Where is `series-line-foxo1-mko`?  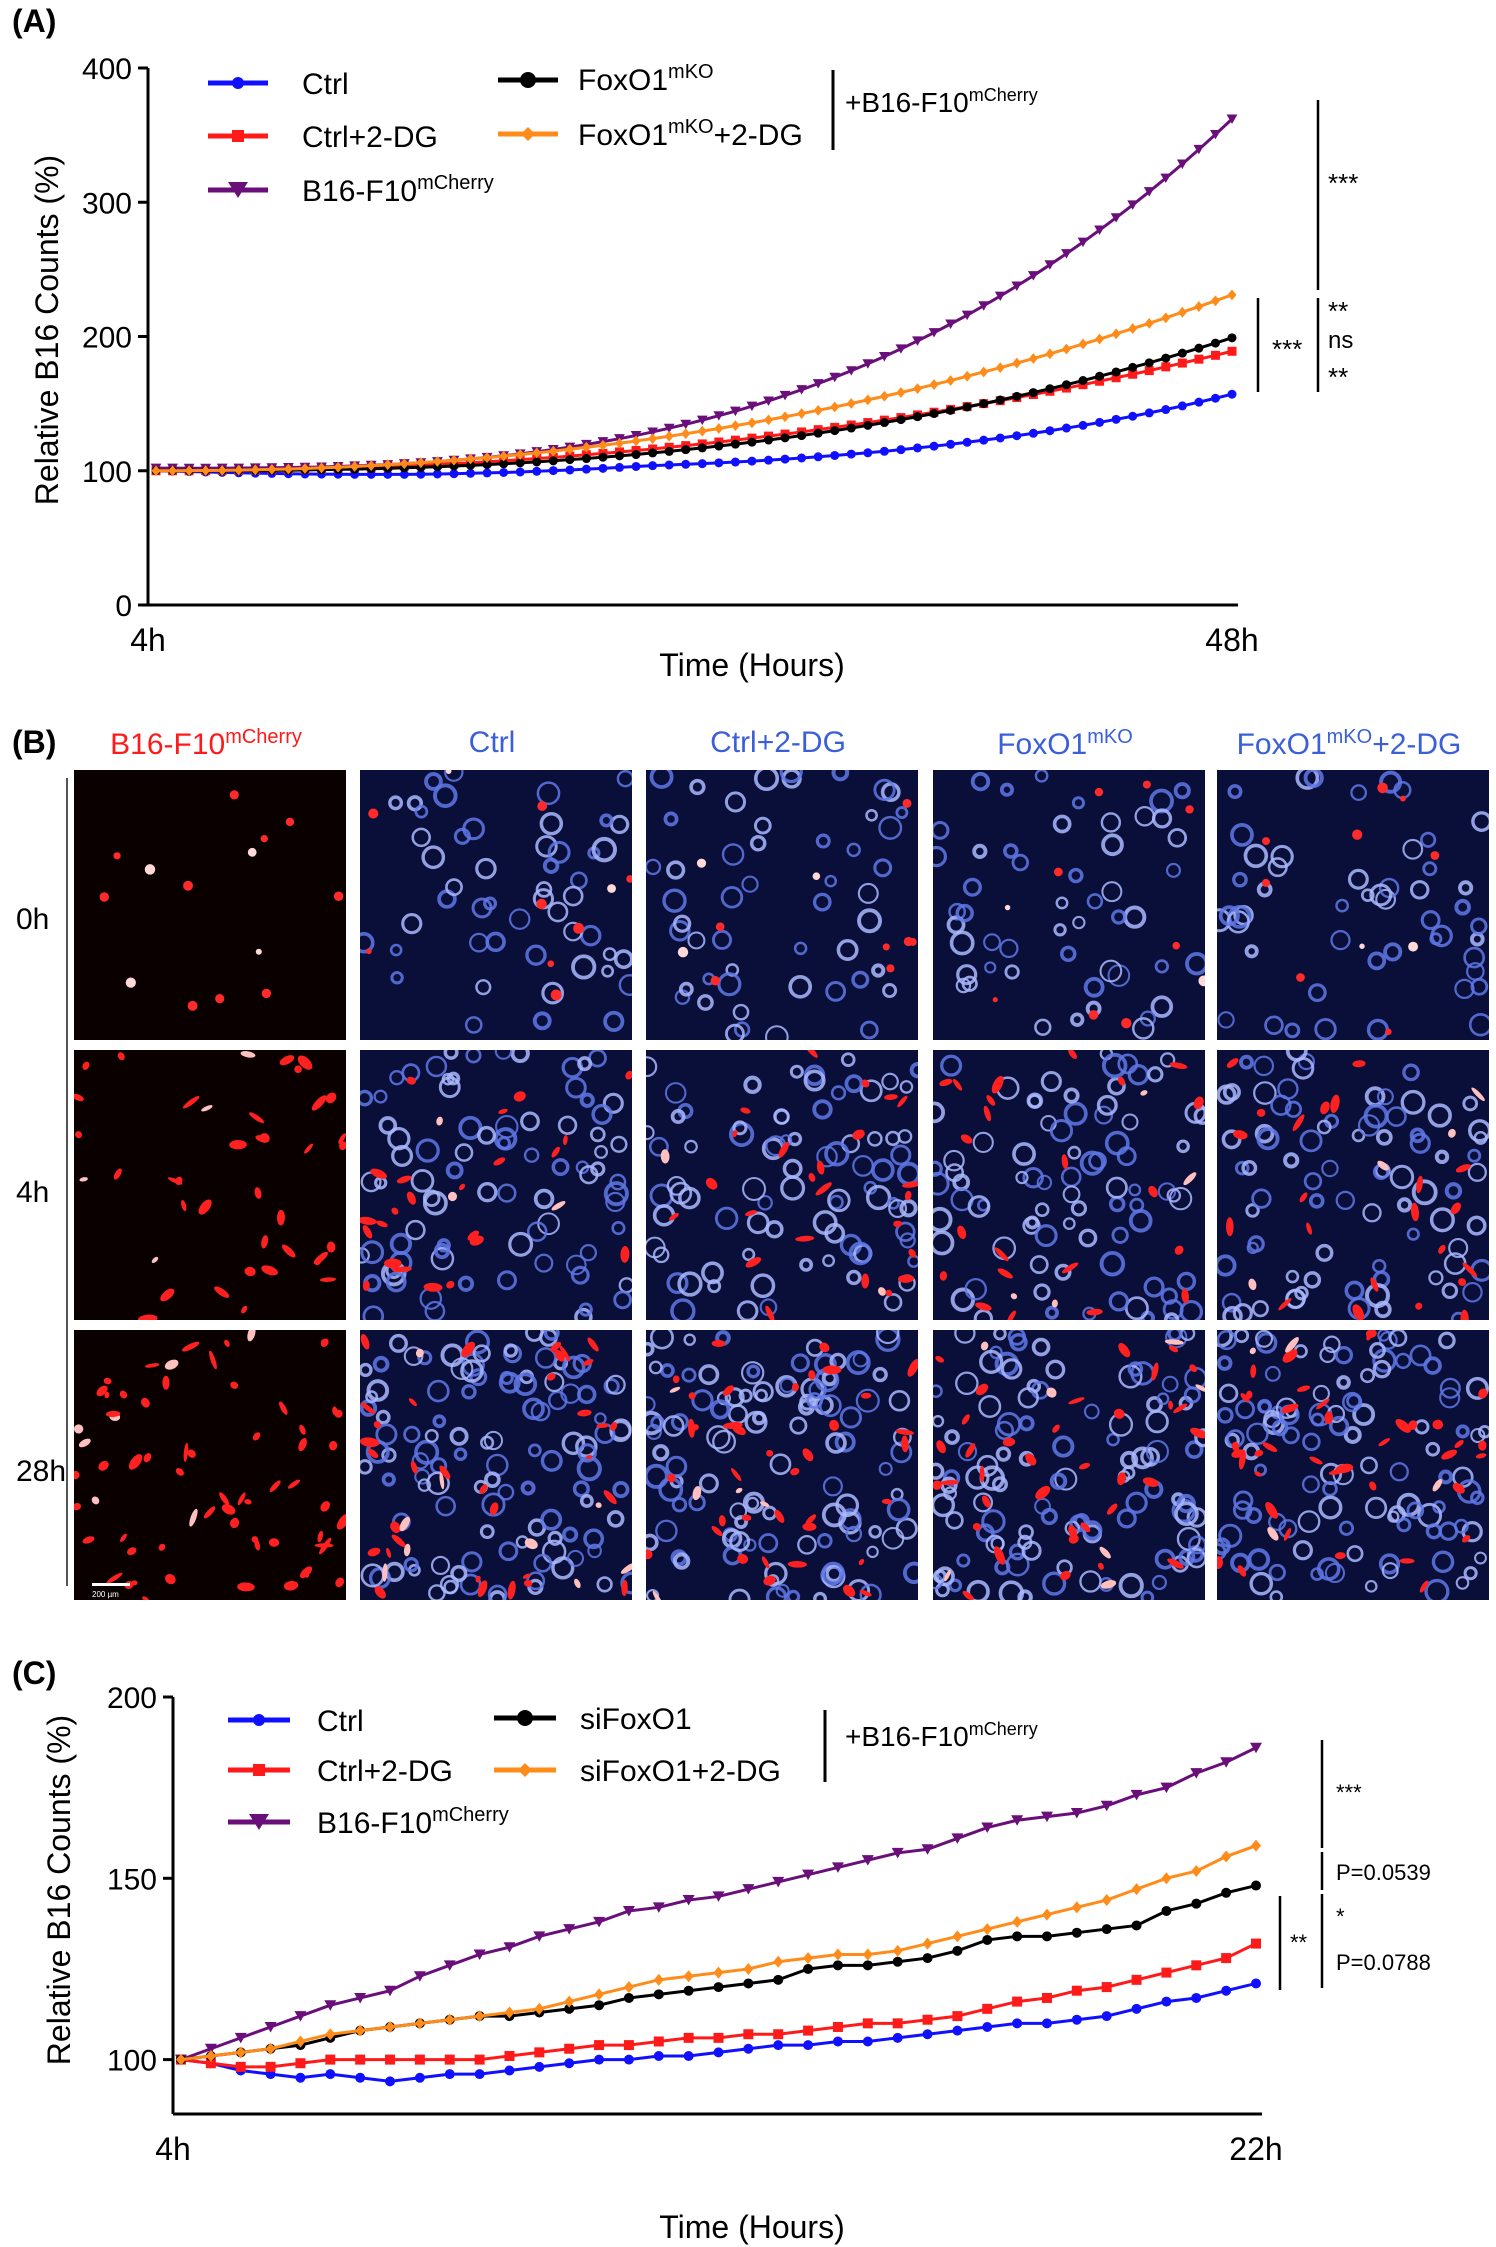
series-line-foxo1-mko is located at coordinates (694, 404).